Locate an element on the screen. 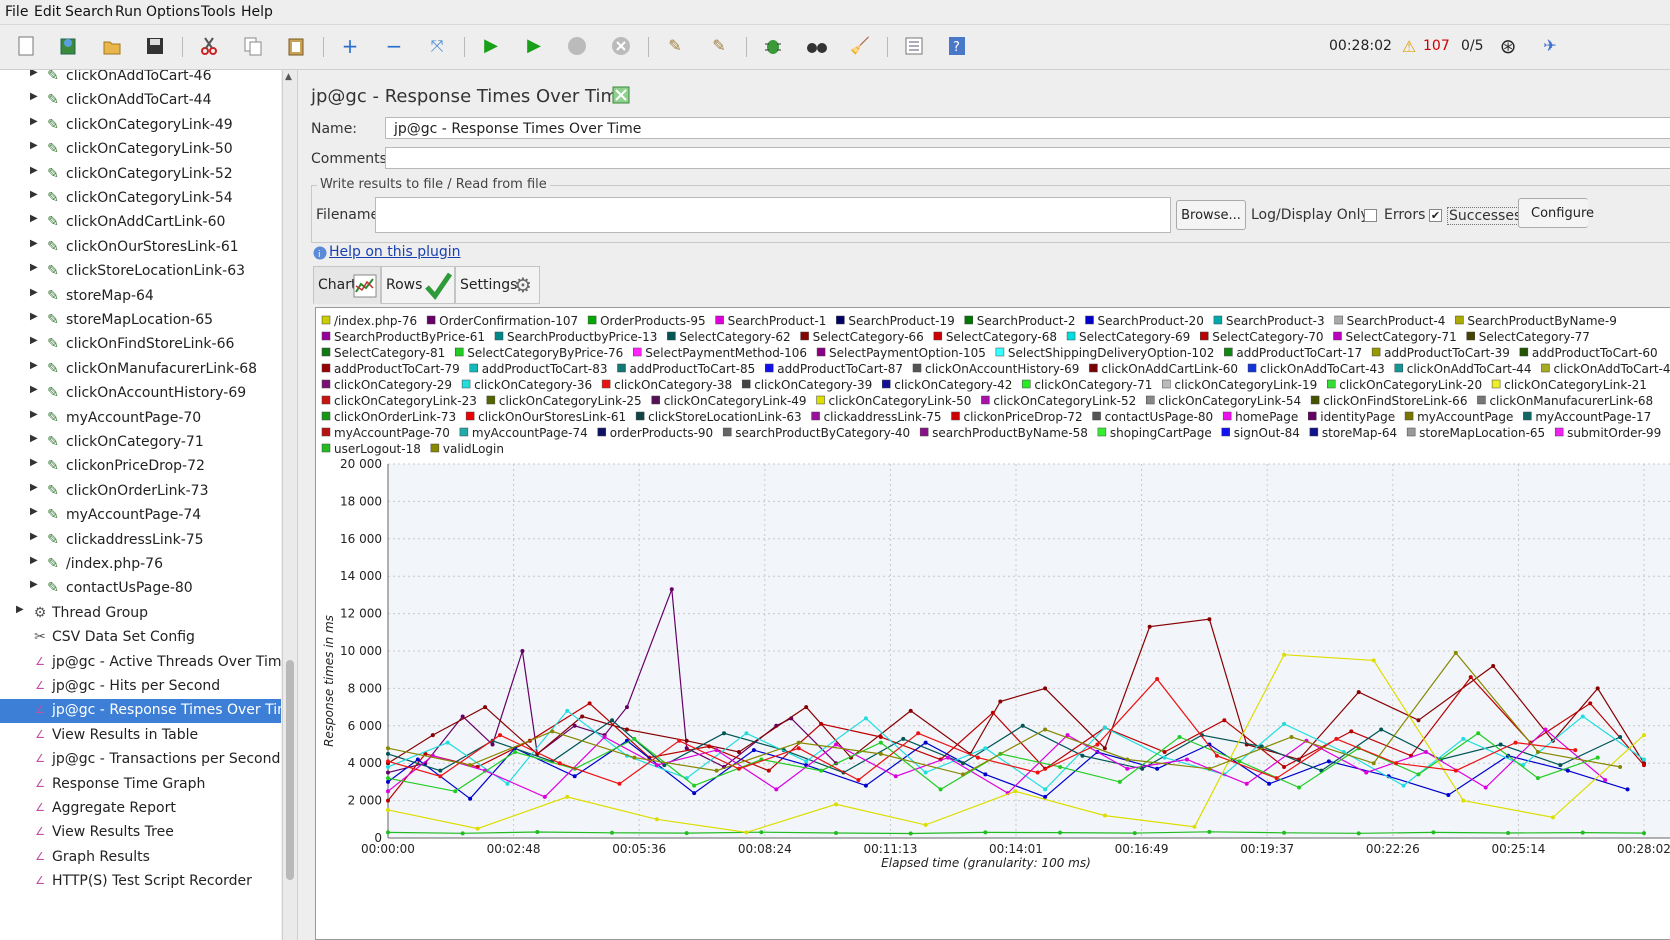 Image resolution: width=1670 pixels, height=940 pixels. scroll-up-icon: ▲ is located at coordinates (288, 77).